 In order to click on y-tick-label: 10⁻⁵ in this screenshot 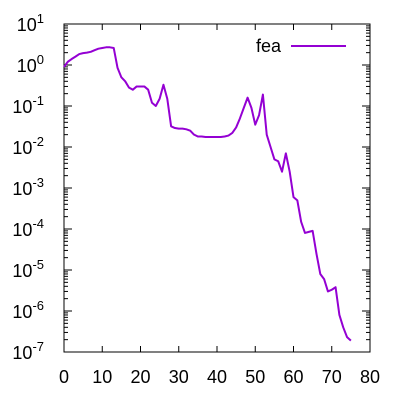, I will do `click(28, 269)`.